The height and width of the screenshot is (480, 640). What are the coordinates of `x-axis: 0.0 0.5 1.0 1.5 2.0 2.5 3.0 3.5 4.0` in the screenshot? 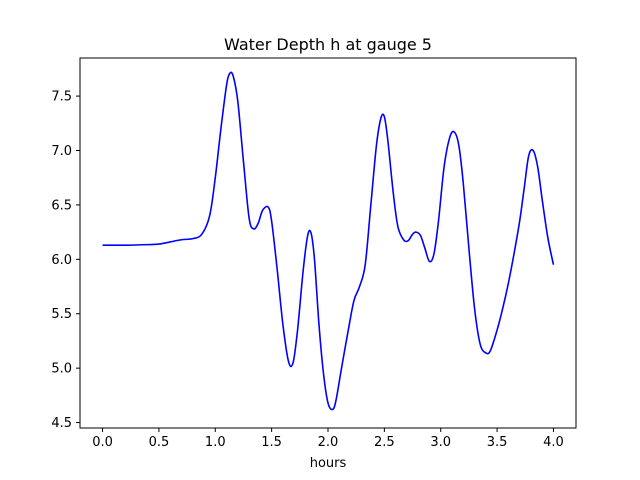 It's located at (328, 439).